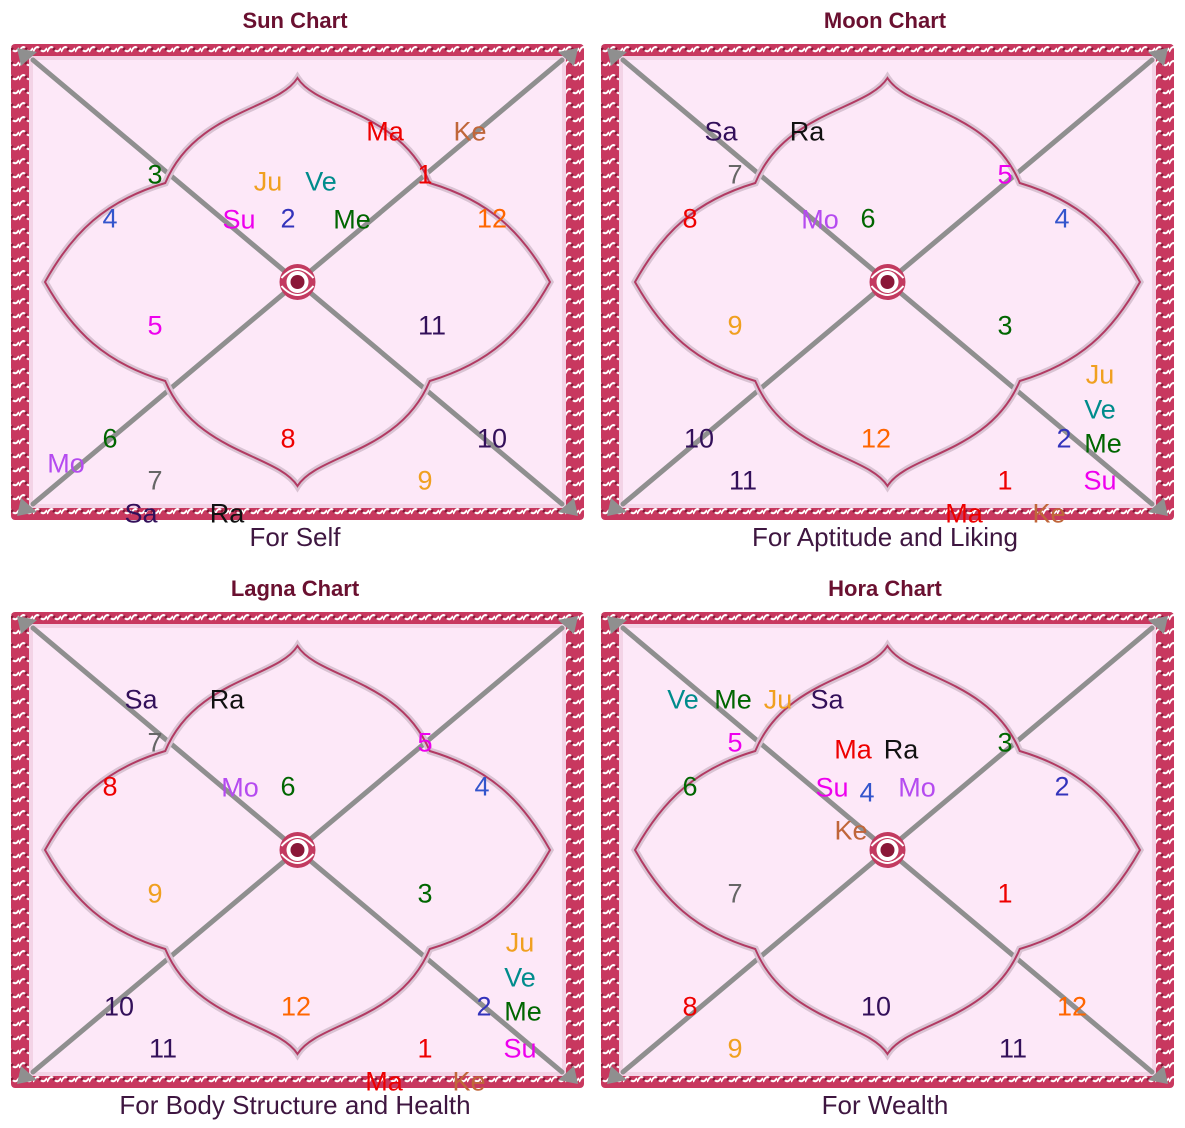 This screenshot has height=1128, width=1185. I want to click on chart-title: Lagna Chart, so click(295, 588).